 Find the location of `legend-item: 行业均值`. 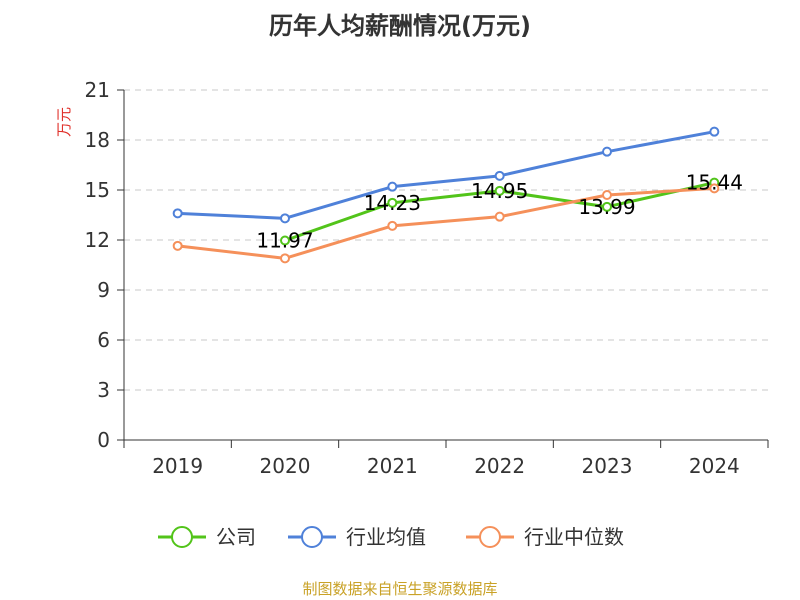

legend-item: 行业均值 is located at coordinates (357, 537).